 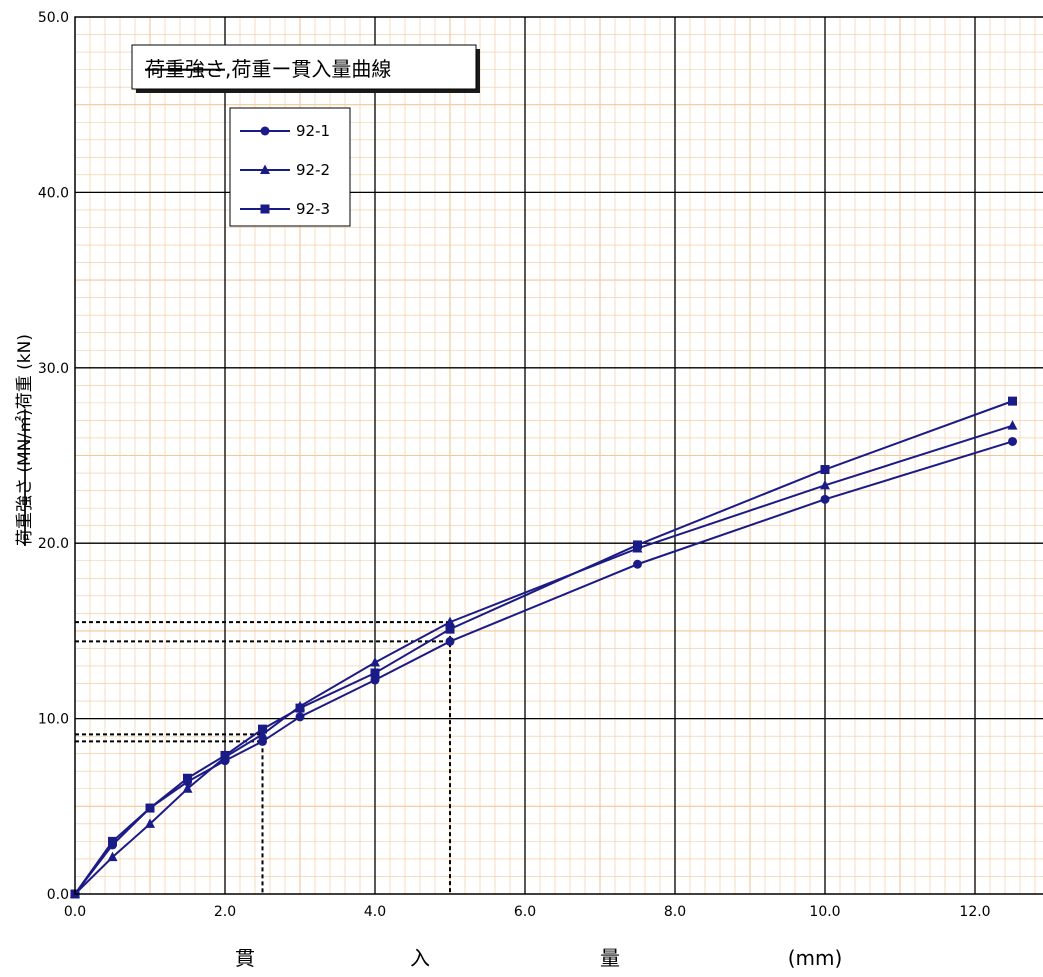 What do you see at coordinates (53, 18) in the screenshot?
I see `y-tick-label: 50.0` at bounding box center [53, 18].